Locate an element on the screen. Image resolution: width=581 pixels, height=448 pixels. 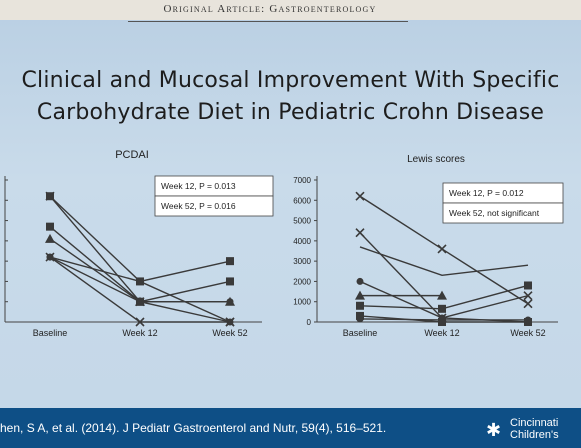
chart-lewis-ytick-label: 1000 is located at coordinates (302, 302).